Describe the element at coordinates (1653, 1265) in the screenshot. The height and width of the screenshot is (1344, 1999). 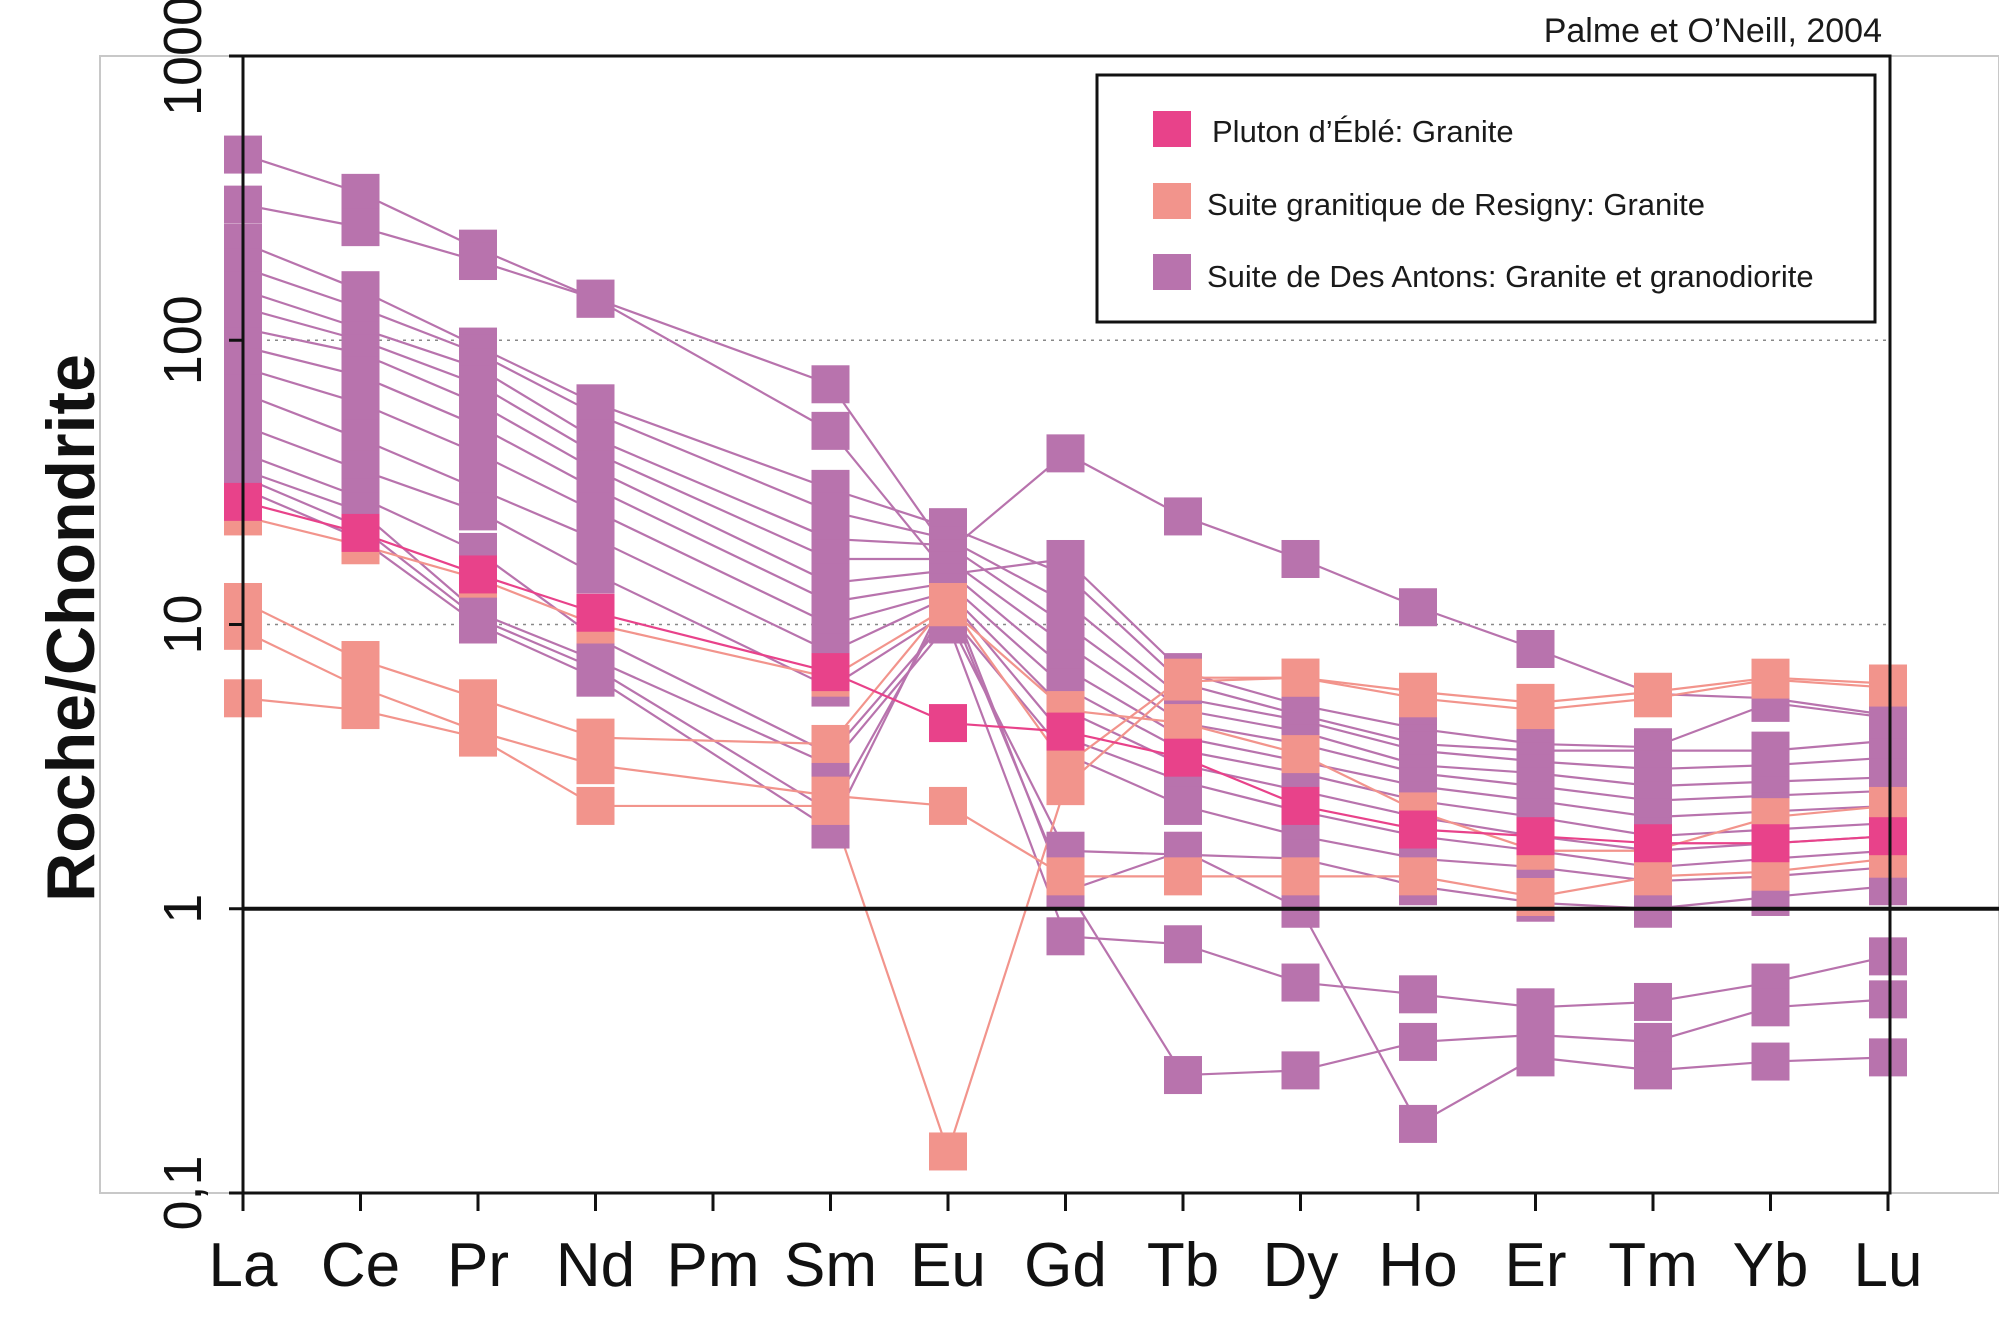
I see `x-tick-label-tm: Tm` at that location.